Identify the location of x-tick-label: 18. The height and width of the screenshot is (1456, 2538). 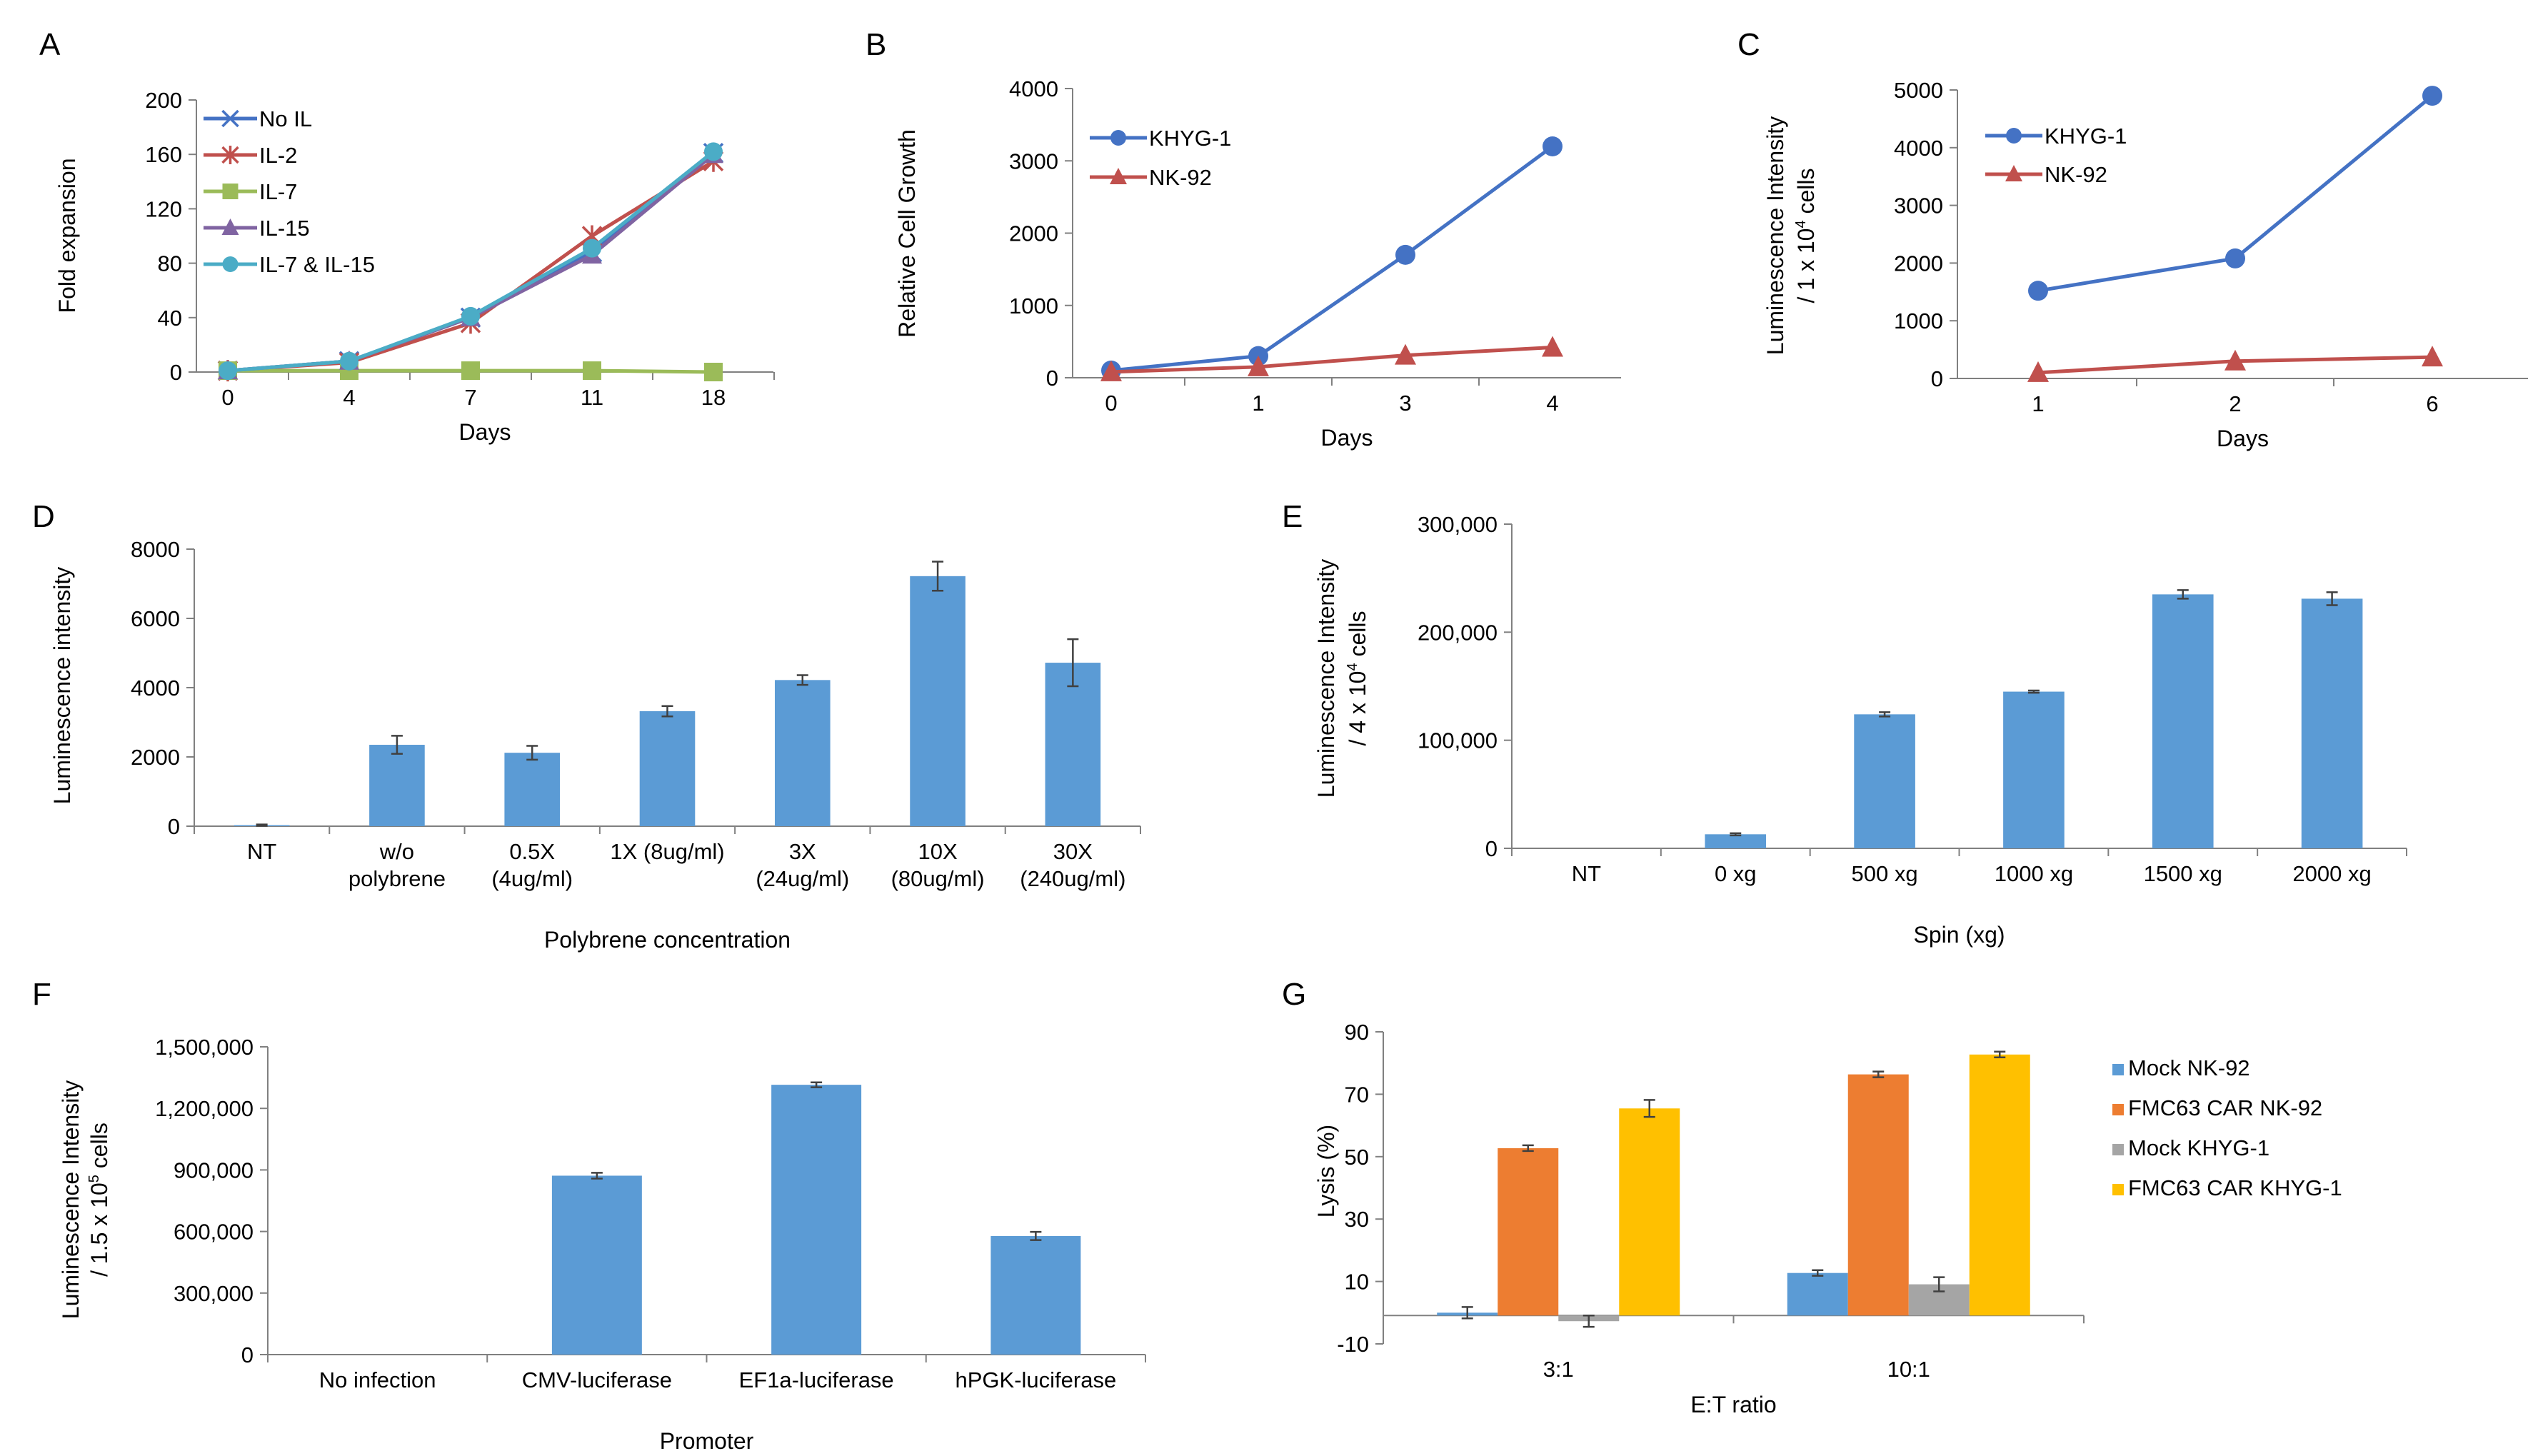
(713, 397).